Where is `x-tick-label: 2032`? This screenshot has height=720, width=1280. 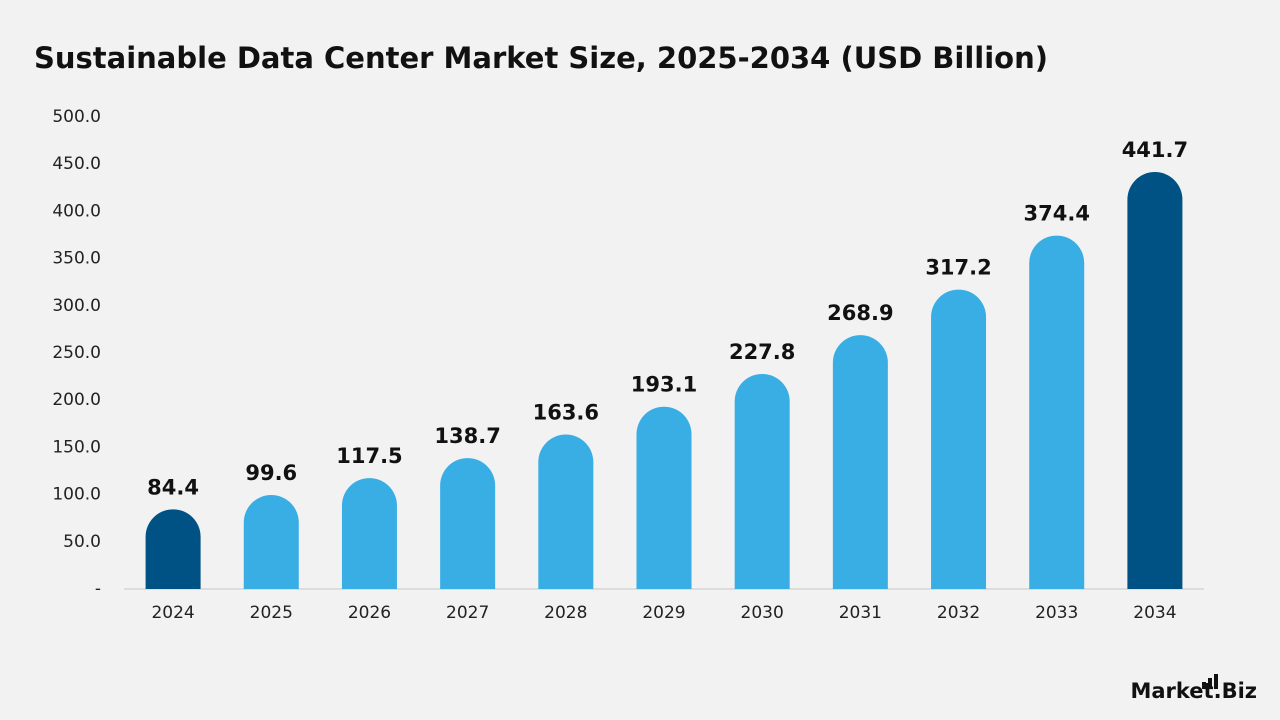
x-tick-label: 2032 is located at coordinates (958, 613).